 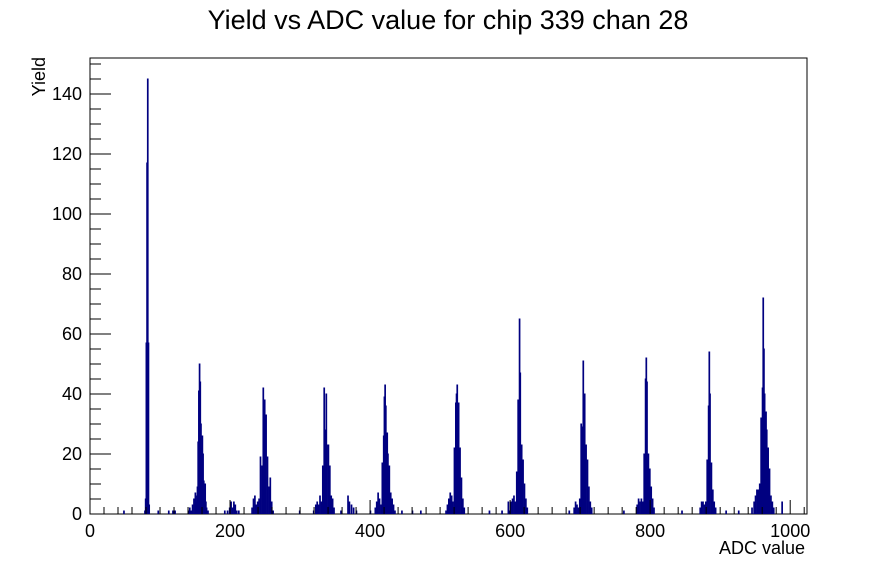 What do you see at coordinates (448, 20) in the screenshot?
I see `chart-title: Yield vs ADC value for chip 339 chan 28` at bounding box center [448, 20].